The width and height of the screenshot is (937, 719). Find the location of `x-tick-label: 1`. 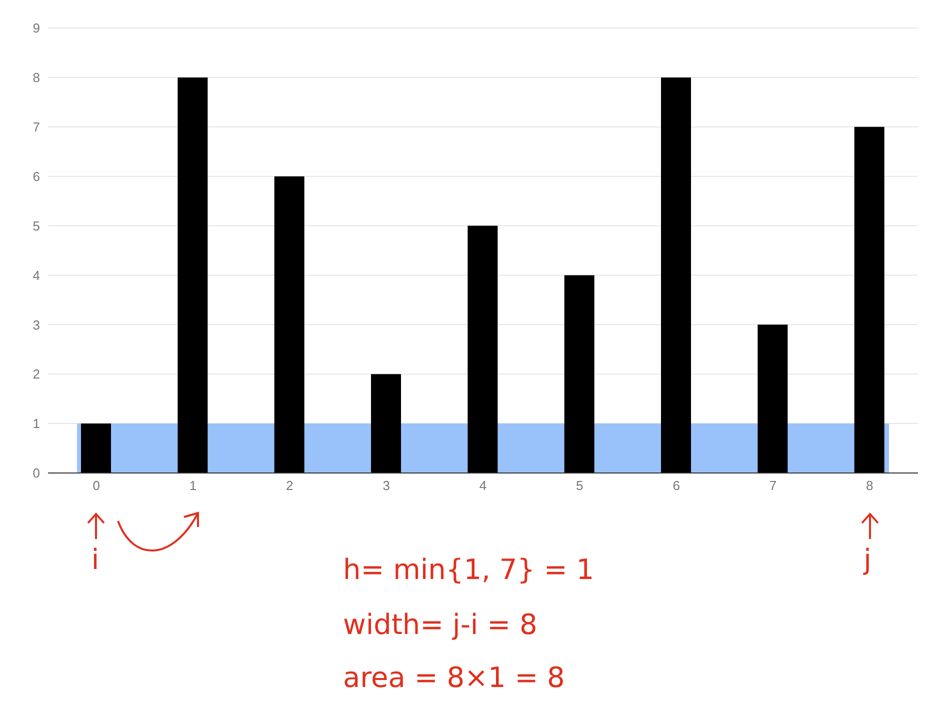

x-tick-label: 1 is located at coordinates (193, 486).